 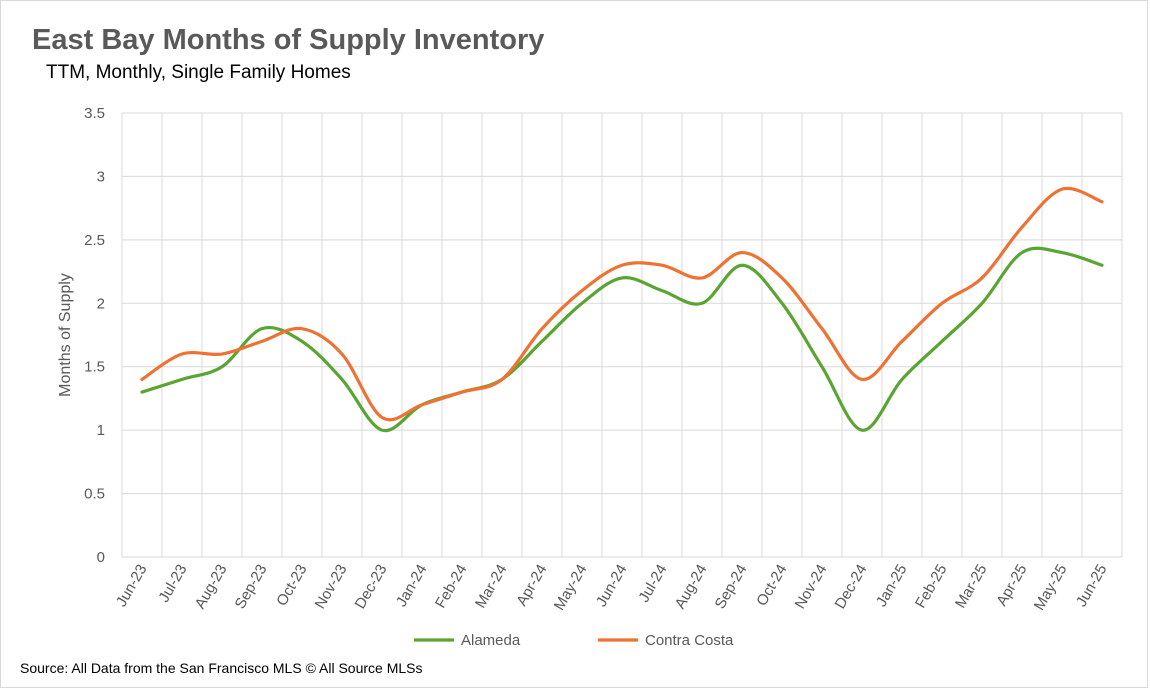 What do you see at coordinates (574, 640) in the screenshot?
I see `legend: Alameda Contra Costa` at bounding box center [574, 640].